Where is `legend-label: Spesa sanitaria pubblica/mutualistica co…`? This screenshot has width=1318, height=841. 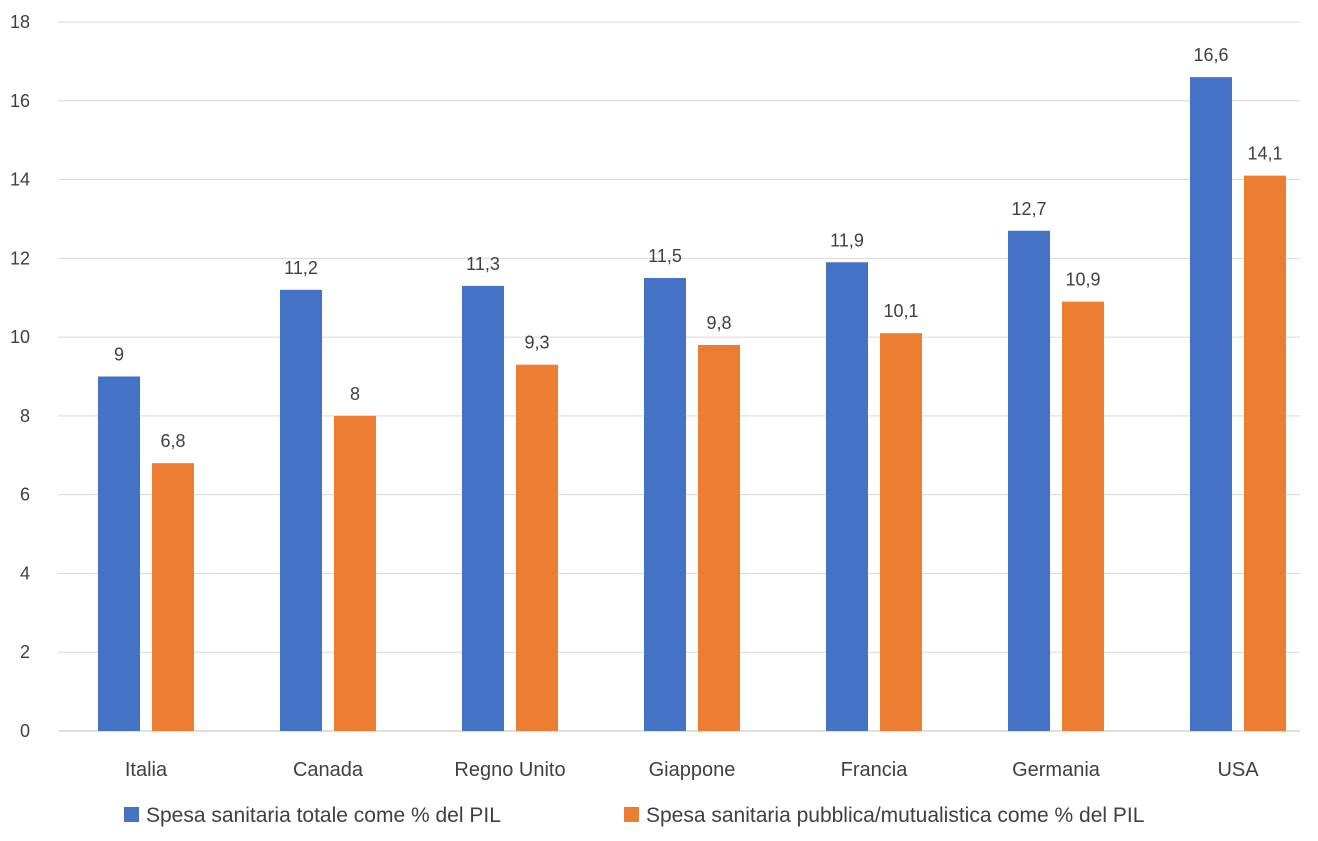 legend-label: Spesa sanitaria pubblica/mutualistica co… is located at coordinates (895, 815).